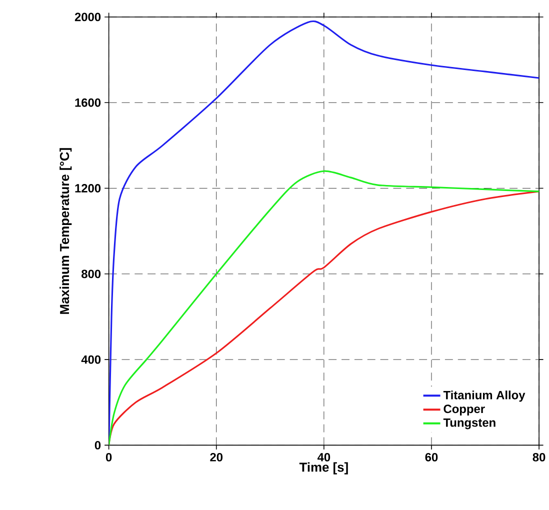 The width and height of the screenshot is (549, 510). Describe the element at coordinates (66, 231) in the screenshot. I see `y-axis-title: Maximum Temperature [°C]` at that location.